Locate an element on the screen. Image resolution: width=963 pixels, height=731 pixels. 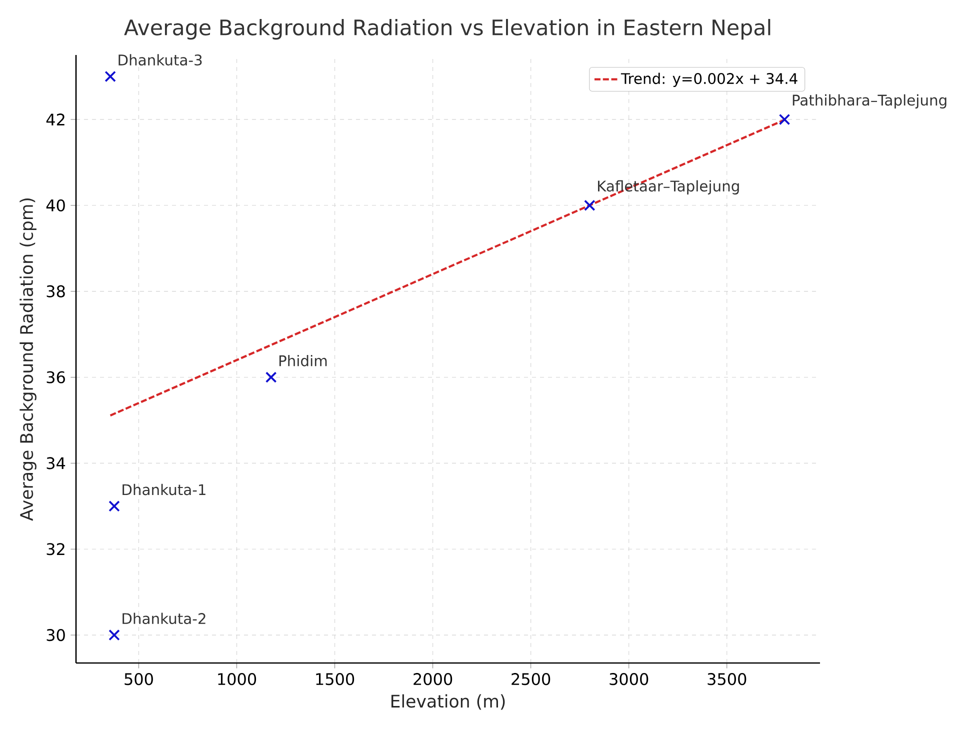
x-tick-label: 500 is located at coordinates (138, 679).